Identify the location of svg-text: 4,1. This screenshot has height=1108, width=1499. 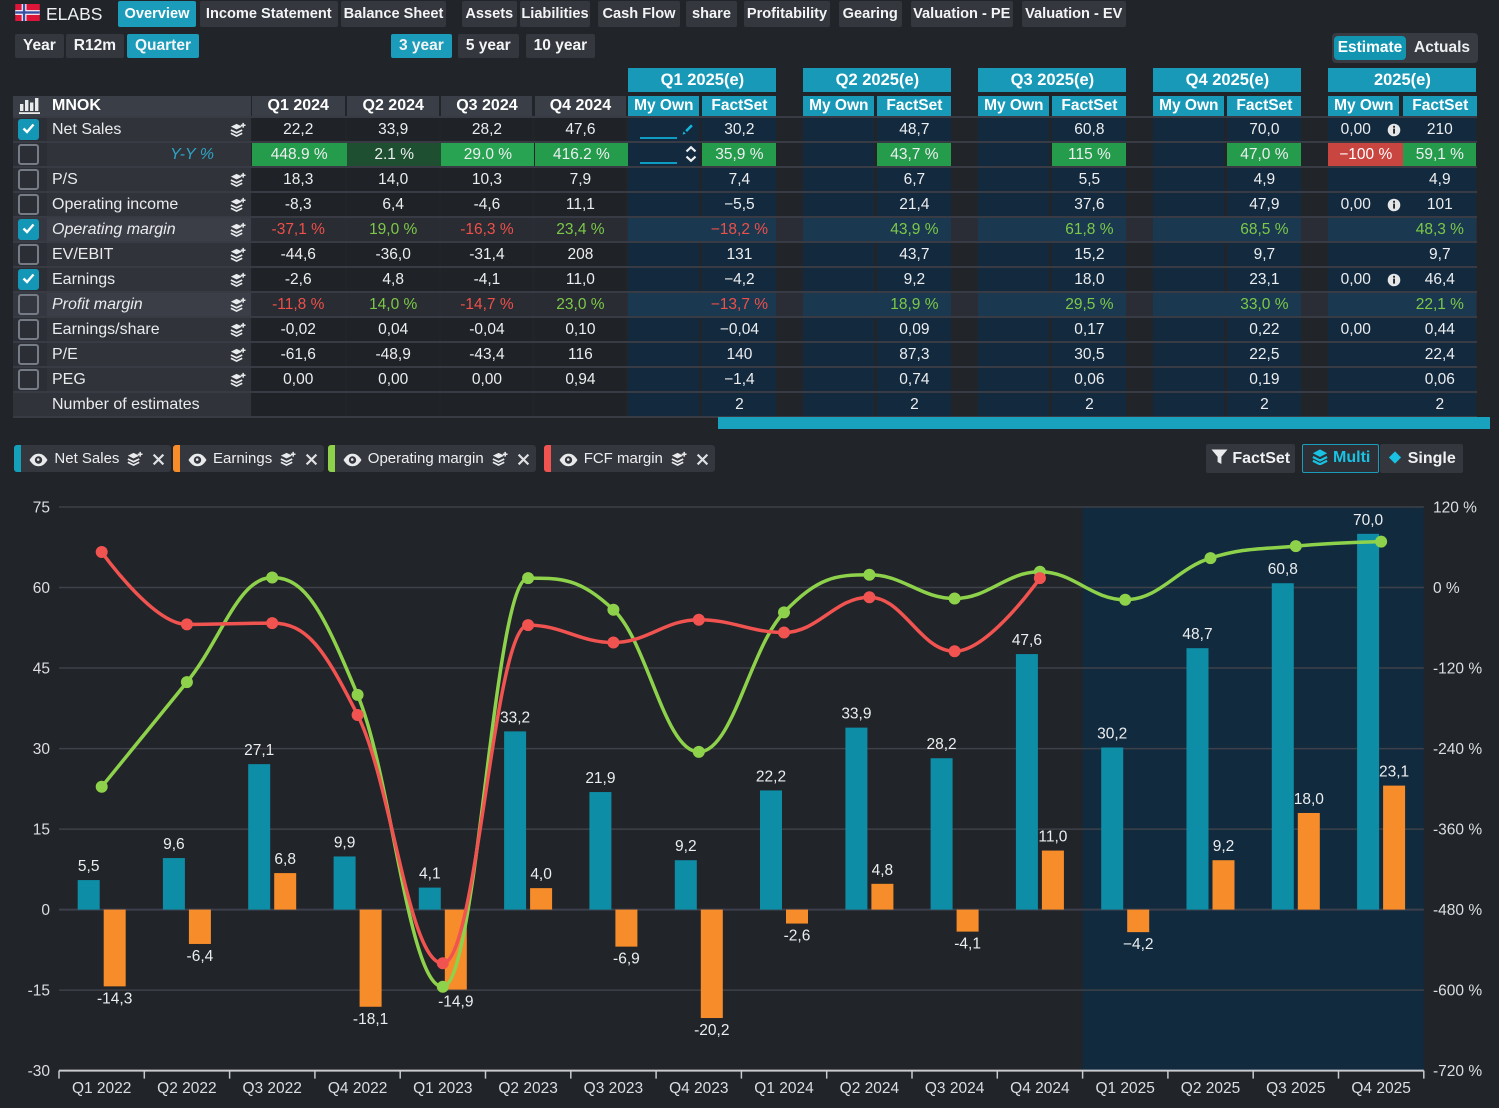
(430, 874).